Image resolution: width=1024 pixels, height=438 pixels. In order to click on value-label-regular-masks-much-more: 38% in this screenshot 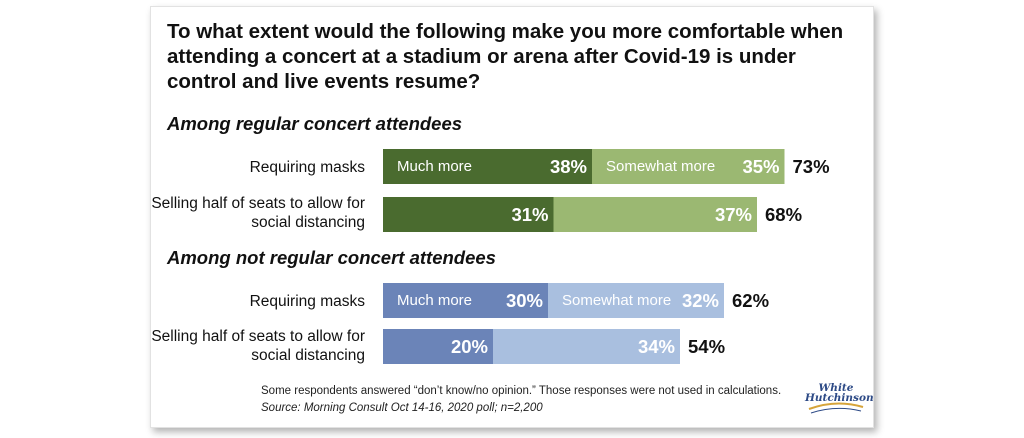, I will do `click(568, 166)`.